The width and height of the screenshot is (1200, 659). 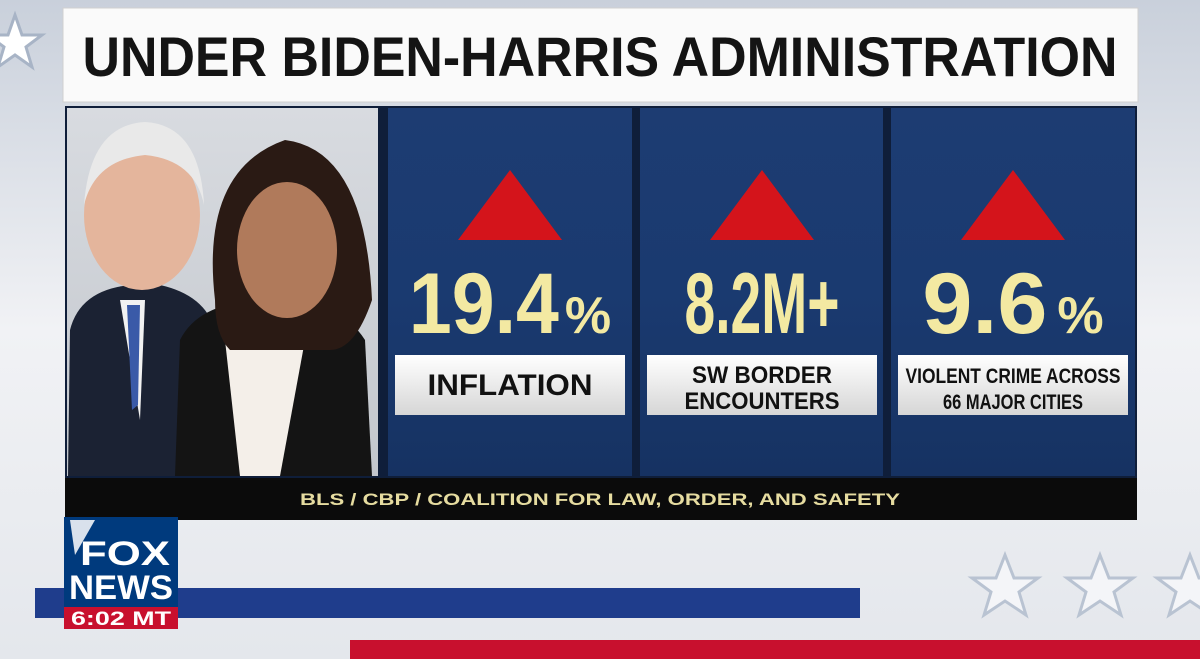 What do you see at coordinates (1083, 584) in the screenshot?
I see `stars` at bounding box center [1083, 584].